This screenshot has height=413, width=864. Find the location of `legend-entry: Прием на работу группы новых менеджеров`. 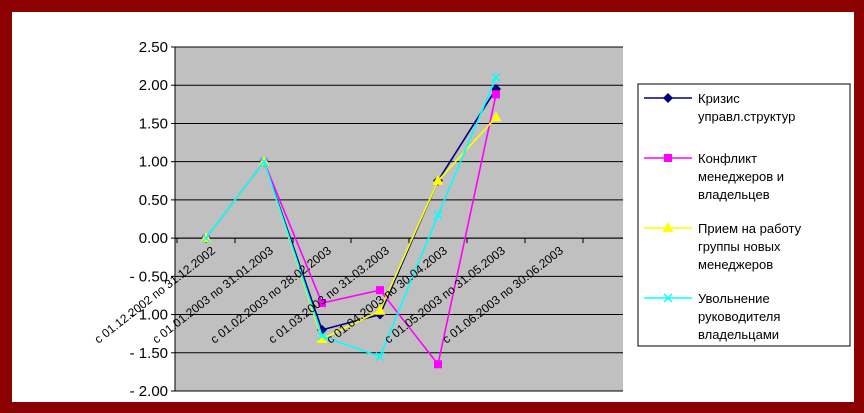

legend-entry: Прием на работу группы новых менеджеров is located at coordinates (723, 246).